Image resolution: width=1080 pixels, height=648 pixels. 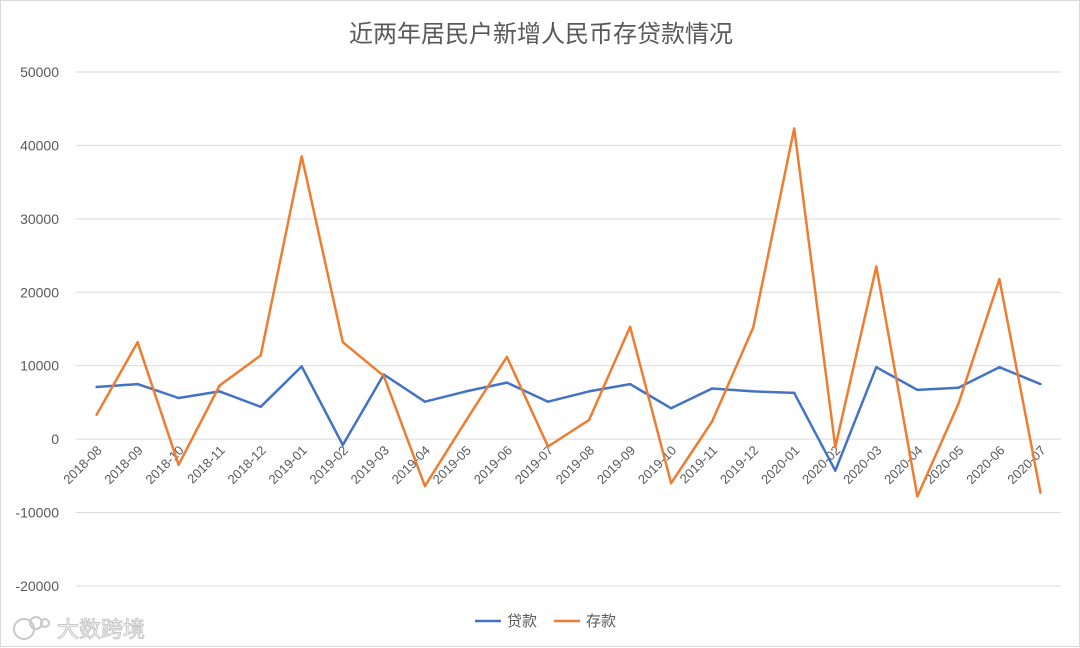 I want to click on x-tick-label: 2018-08, so click(x=82, y=465).